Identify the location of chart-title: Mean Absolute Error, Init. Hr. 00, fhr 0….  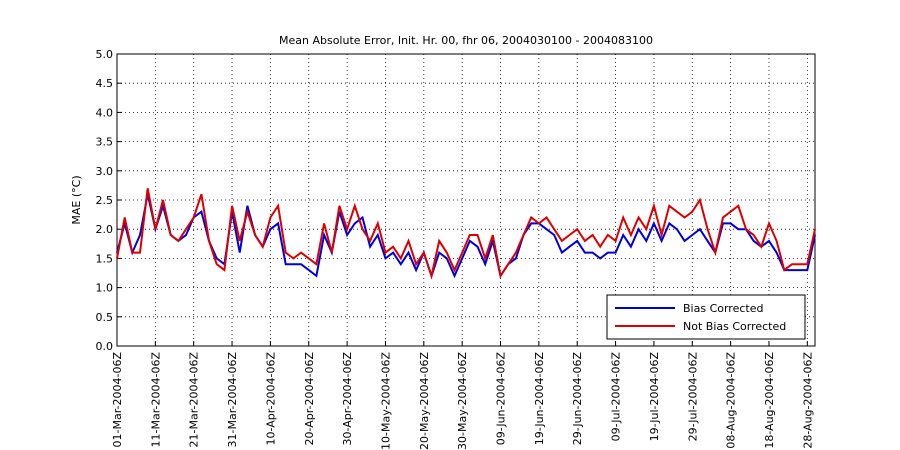
(466, 40).